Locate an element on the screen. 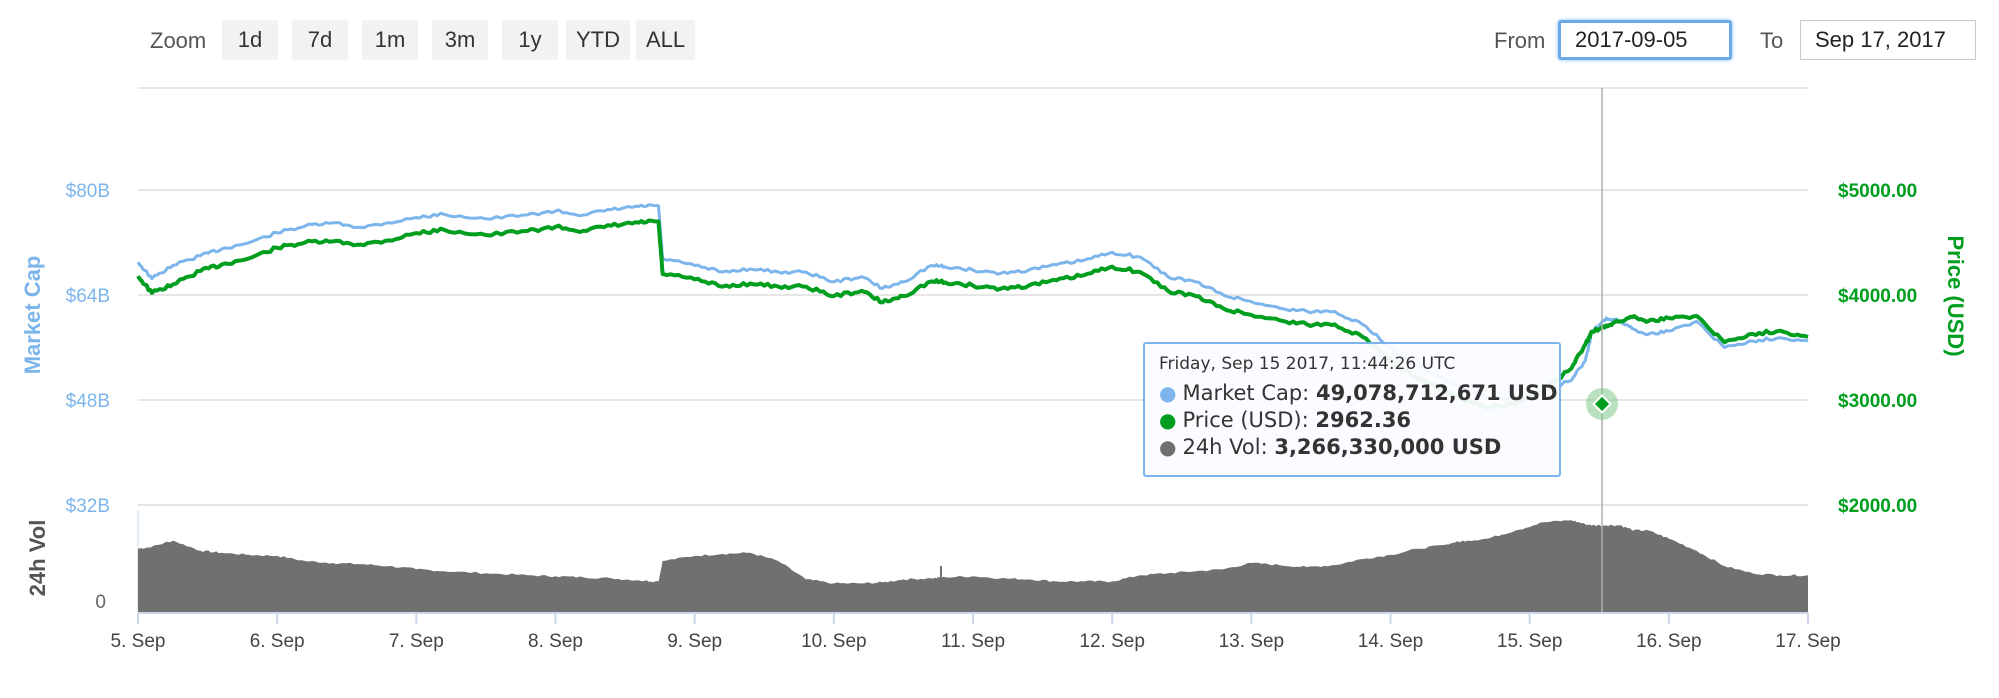  tooltip-label: 24h Vol: is located at coordinates (1225, 447).